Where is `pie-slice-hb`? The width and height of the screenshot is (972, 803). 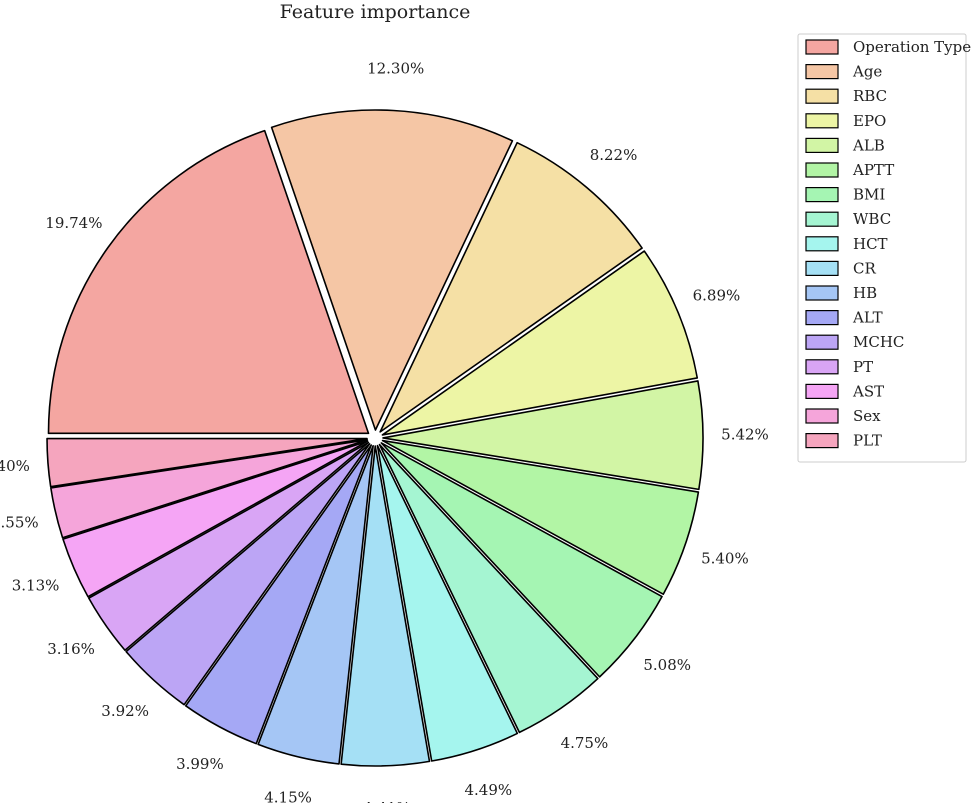 pie-slice-hb is located at coordinates (315, 604).